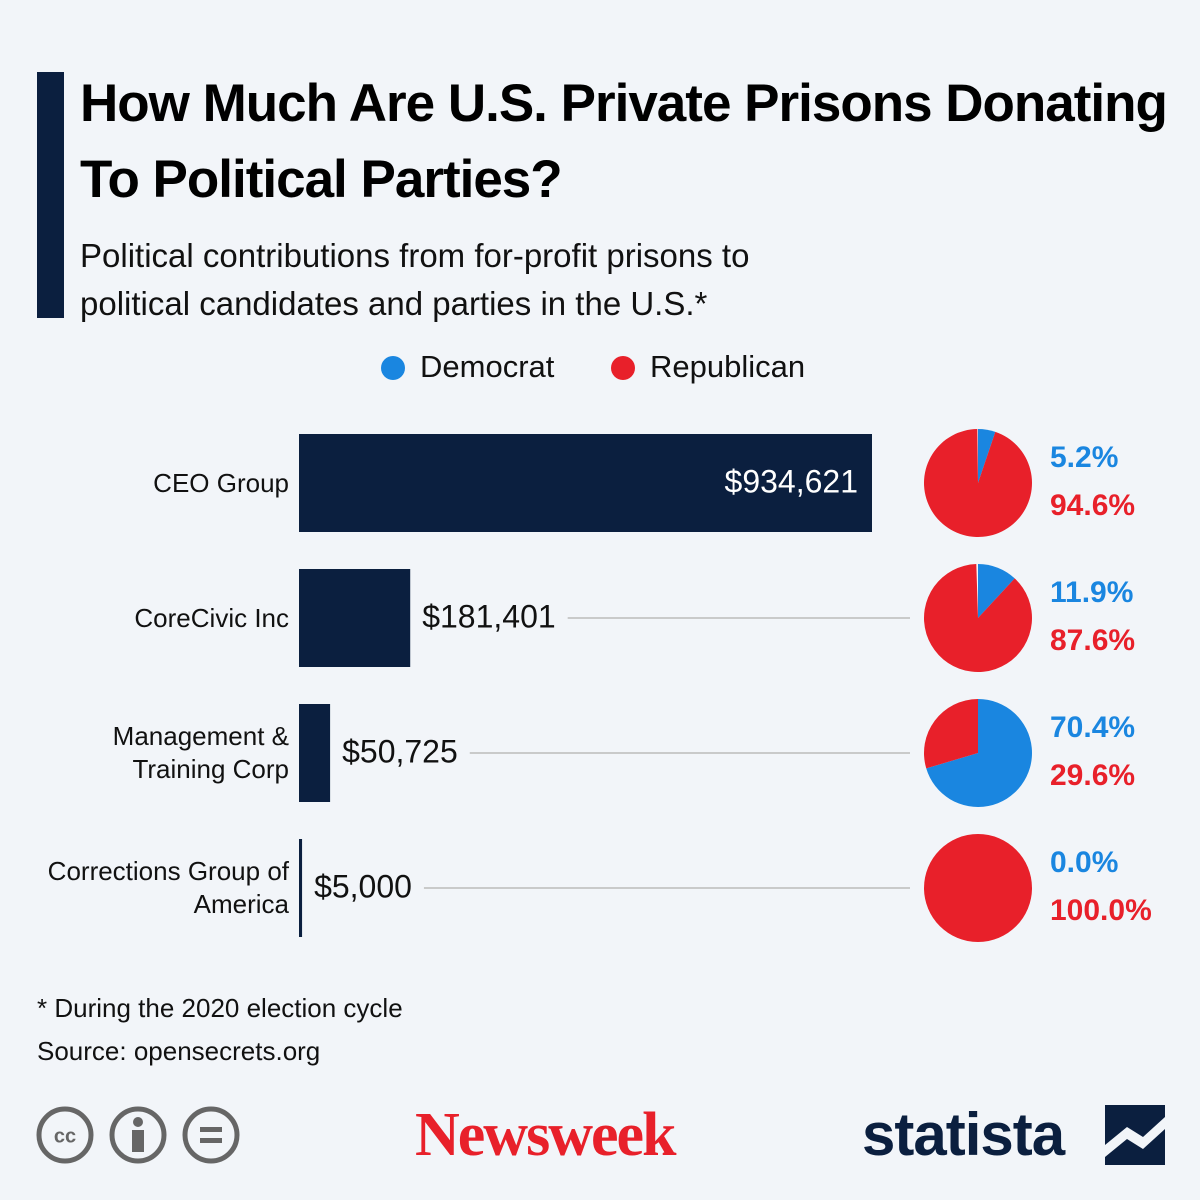 The image size is (1200, 1200). I want to click on pie-value-label: 100.0%, so click(1101, 910).